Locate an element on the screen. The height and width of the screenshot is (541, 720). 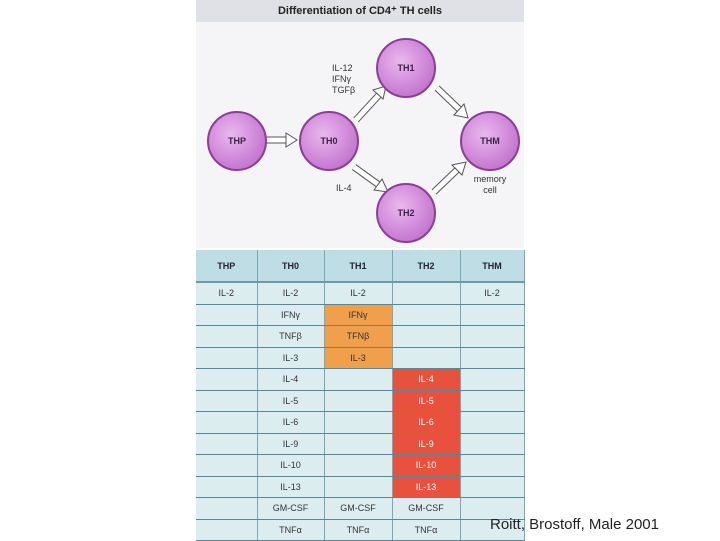
cell-th2-label: TH2 is located at coordinates (406, 213).